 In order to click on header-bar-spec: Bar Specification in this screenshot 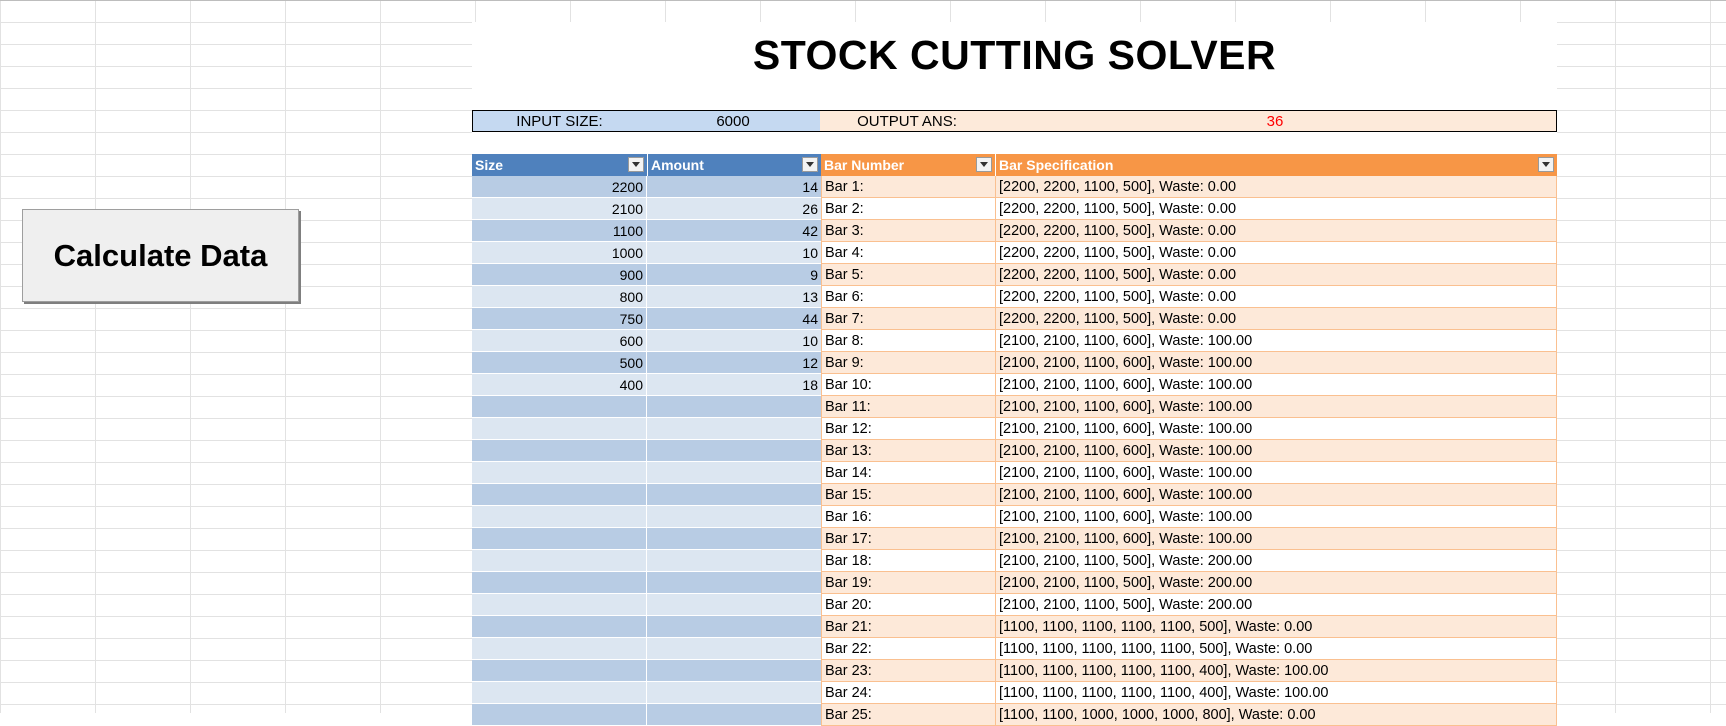, I will do `click(1276, 165)`.